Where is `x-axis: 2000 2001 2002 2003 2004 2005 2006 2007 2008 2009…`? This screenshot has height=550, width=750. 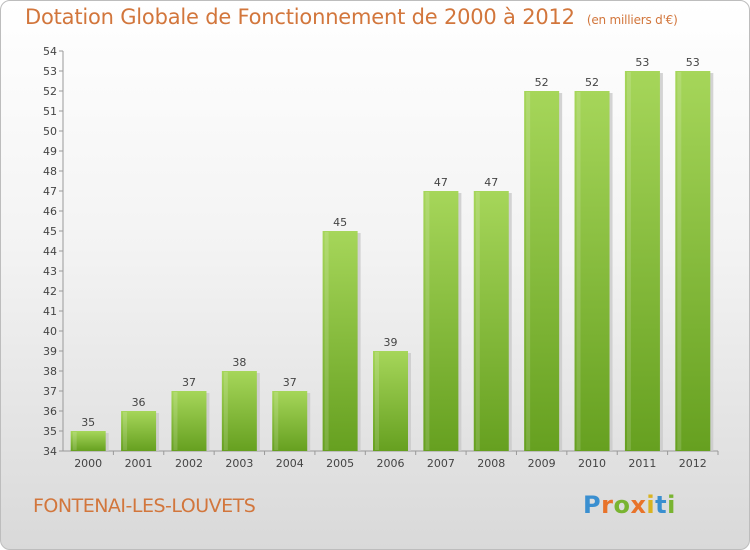
x-axis: 2000 2001 2002 2003 2004 2005 2006 2007 2008 2009… is located at coordinates (391, 460).